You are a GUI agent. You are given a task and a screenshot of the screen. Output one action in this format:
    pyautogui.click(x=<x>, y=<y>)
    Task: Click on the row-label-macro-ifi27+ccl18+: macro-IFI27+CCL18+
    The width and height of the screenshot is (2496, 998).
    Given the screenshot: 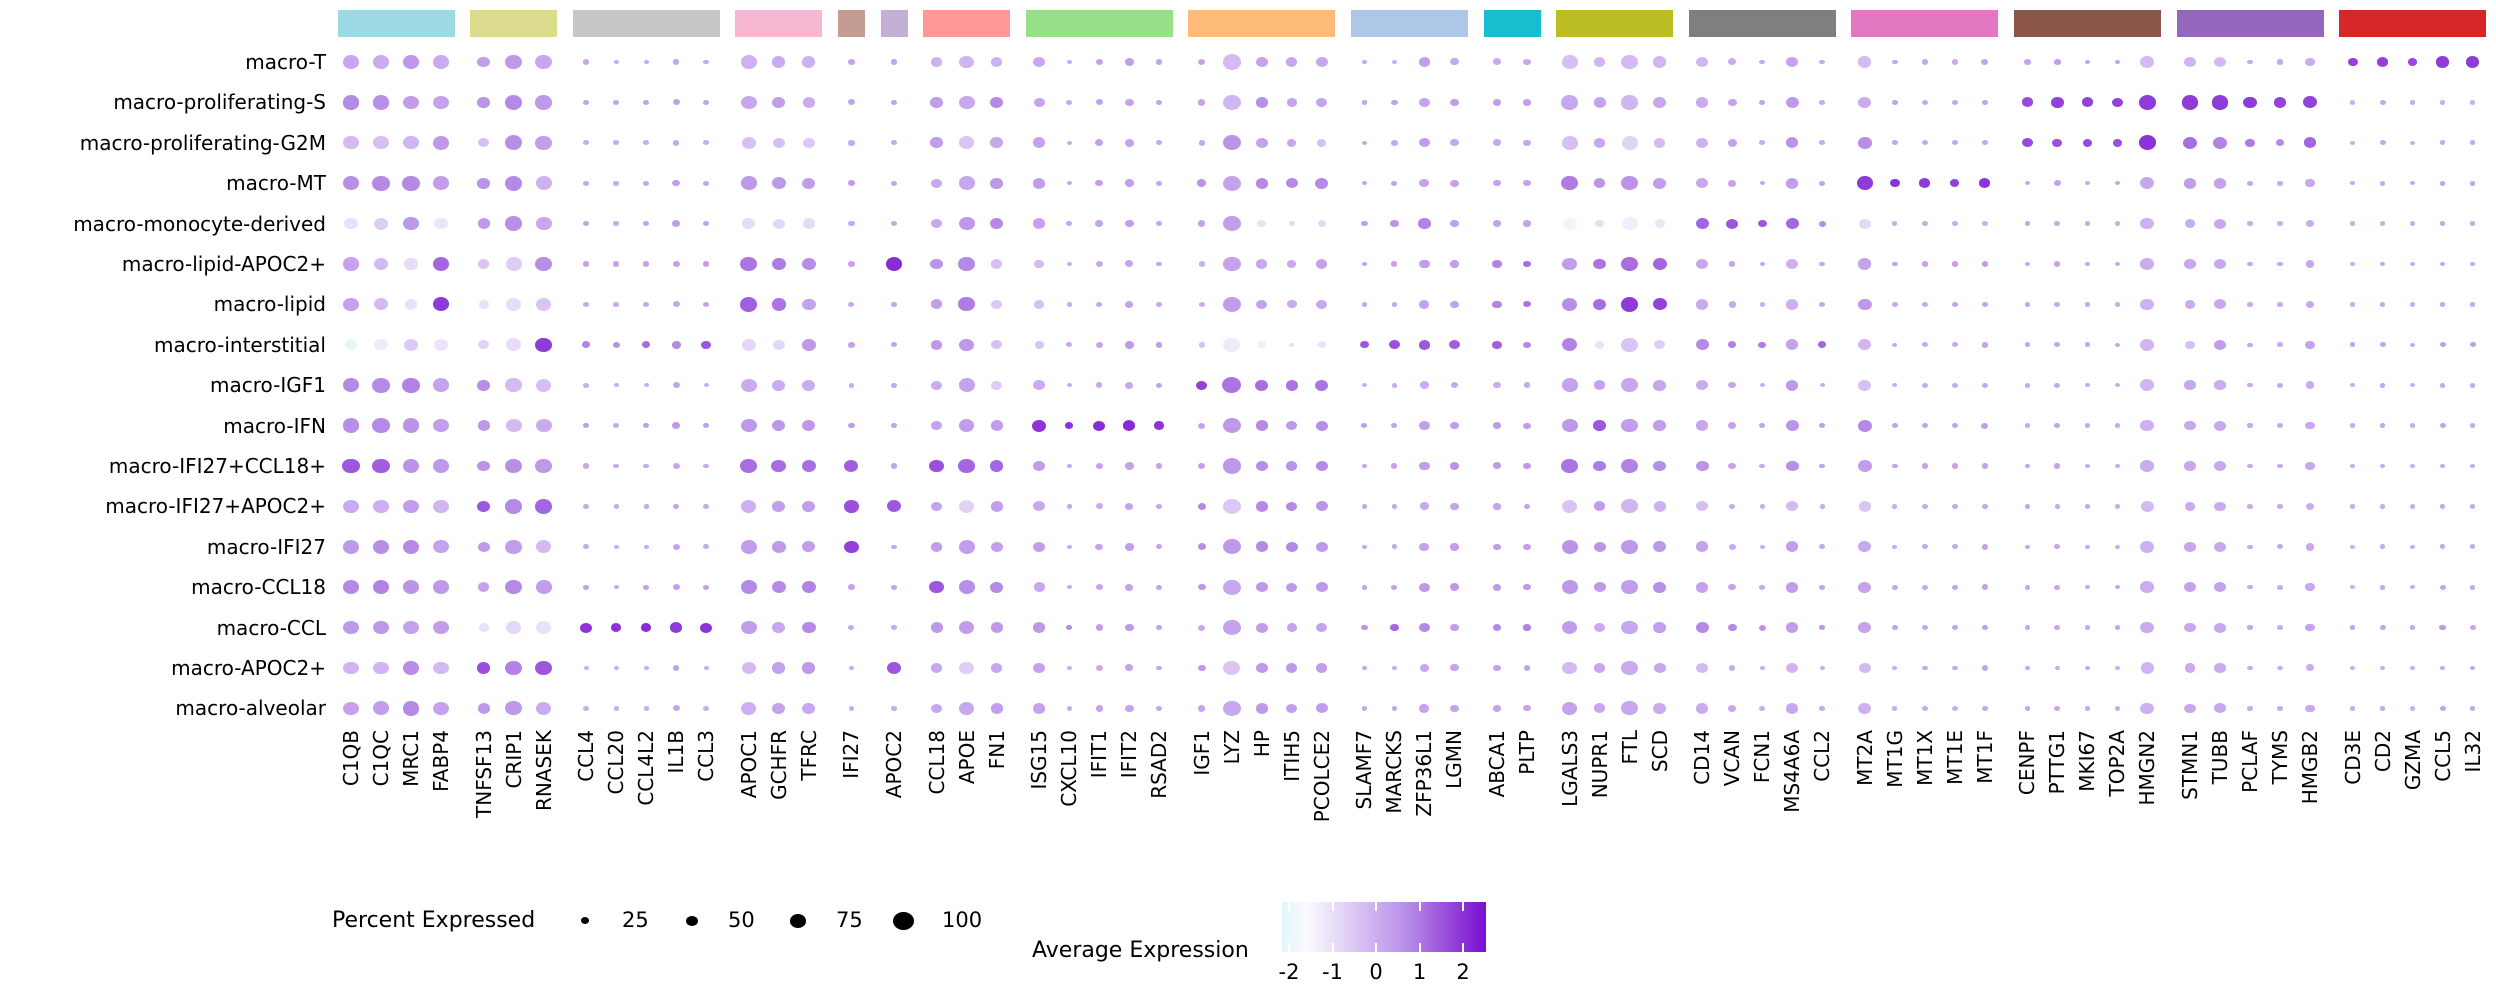 What is the action you would take?
    pyautogui.click(x=217, y=466)
    